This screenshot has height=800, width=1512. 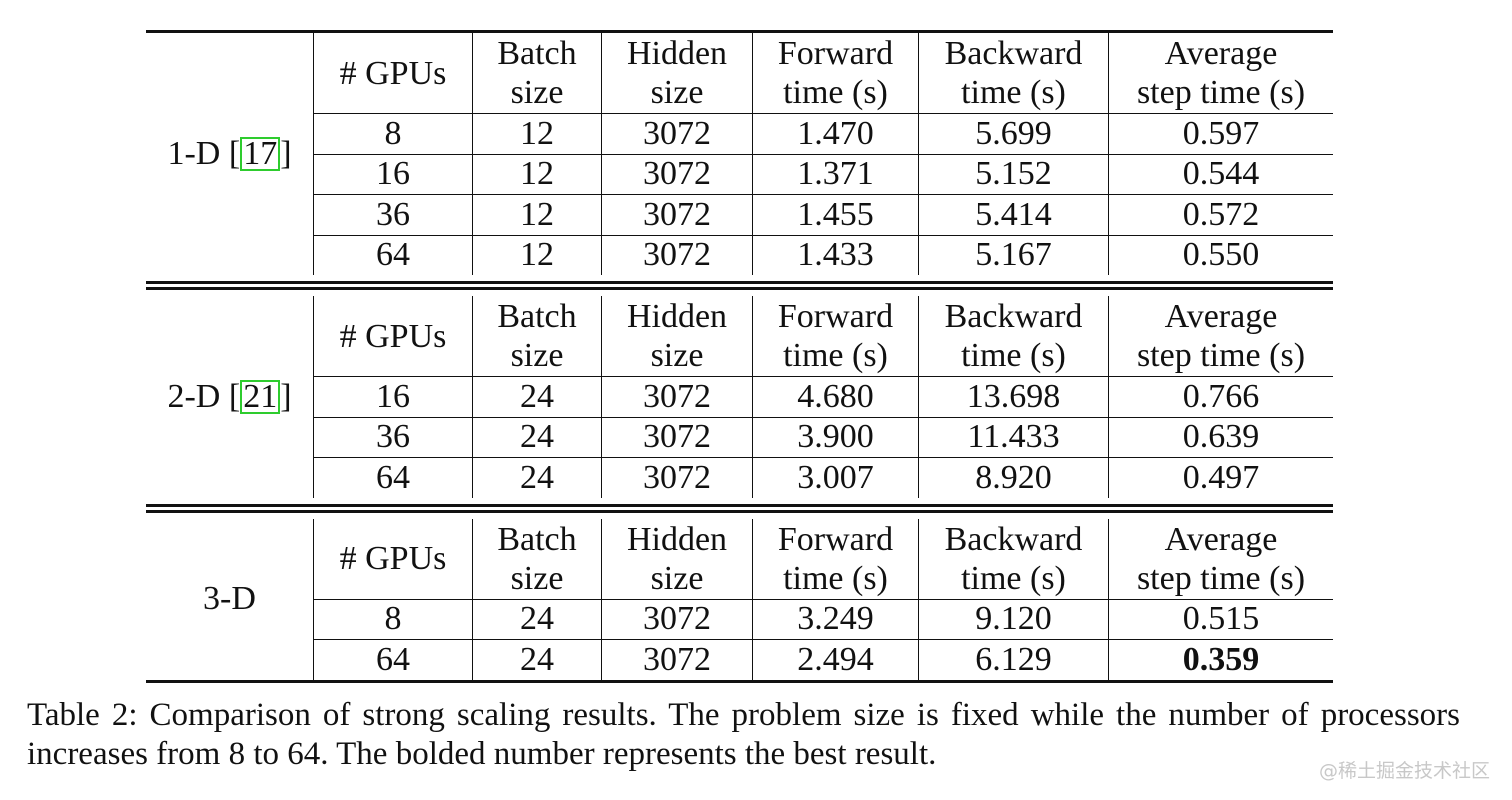 I want to click on table-cell: 8.920, so click(x=1013, y=478).